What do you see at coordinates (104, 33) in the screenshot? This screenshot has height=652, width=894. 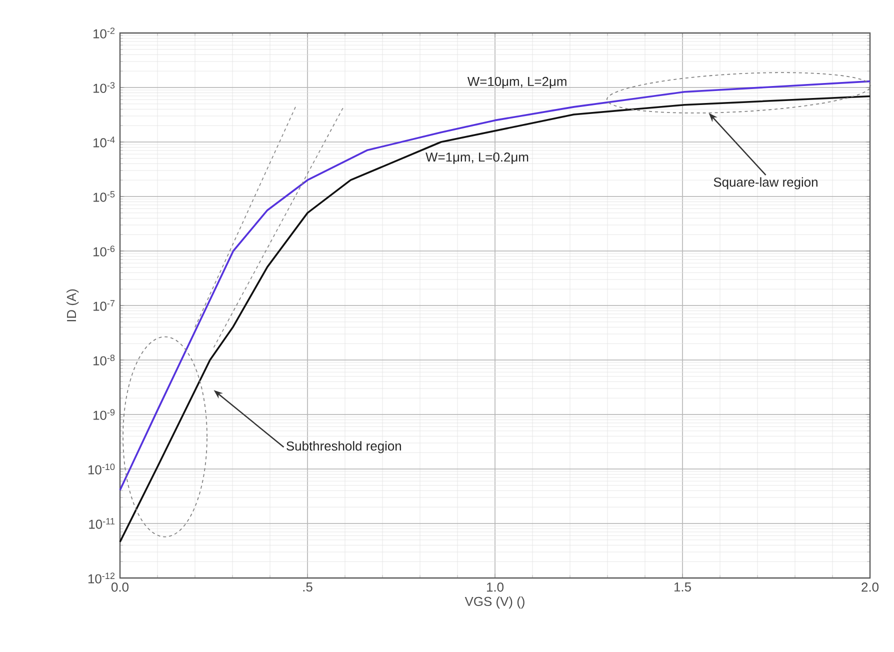 I see `y-tick-label: 10$^{-2}$` at bounding box center [104, 33].